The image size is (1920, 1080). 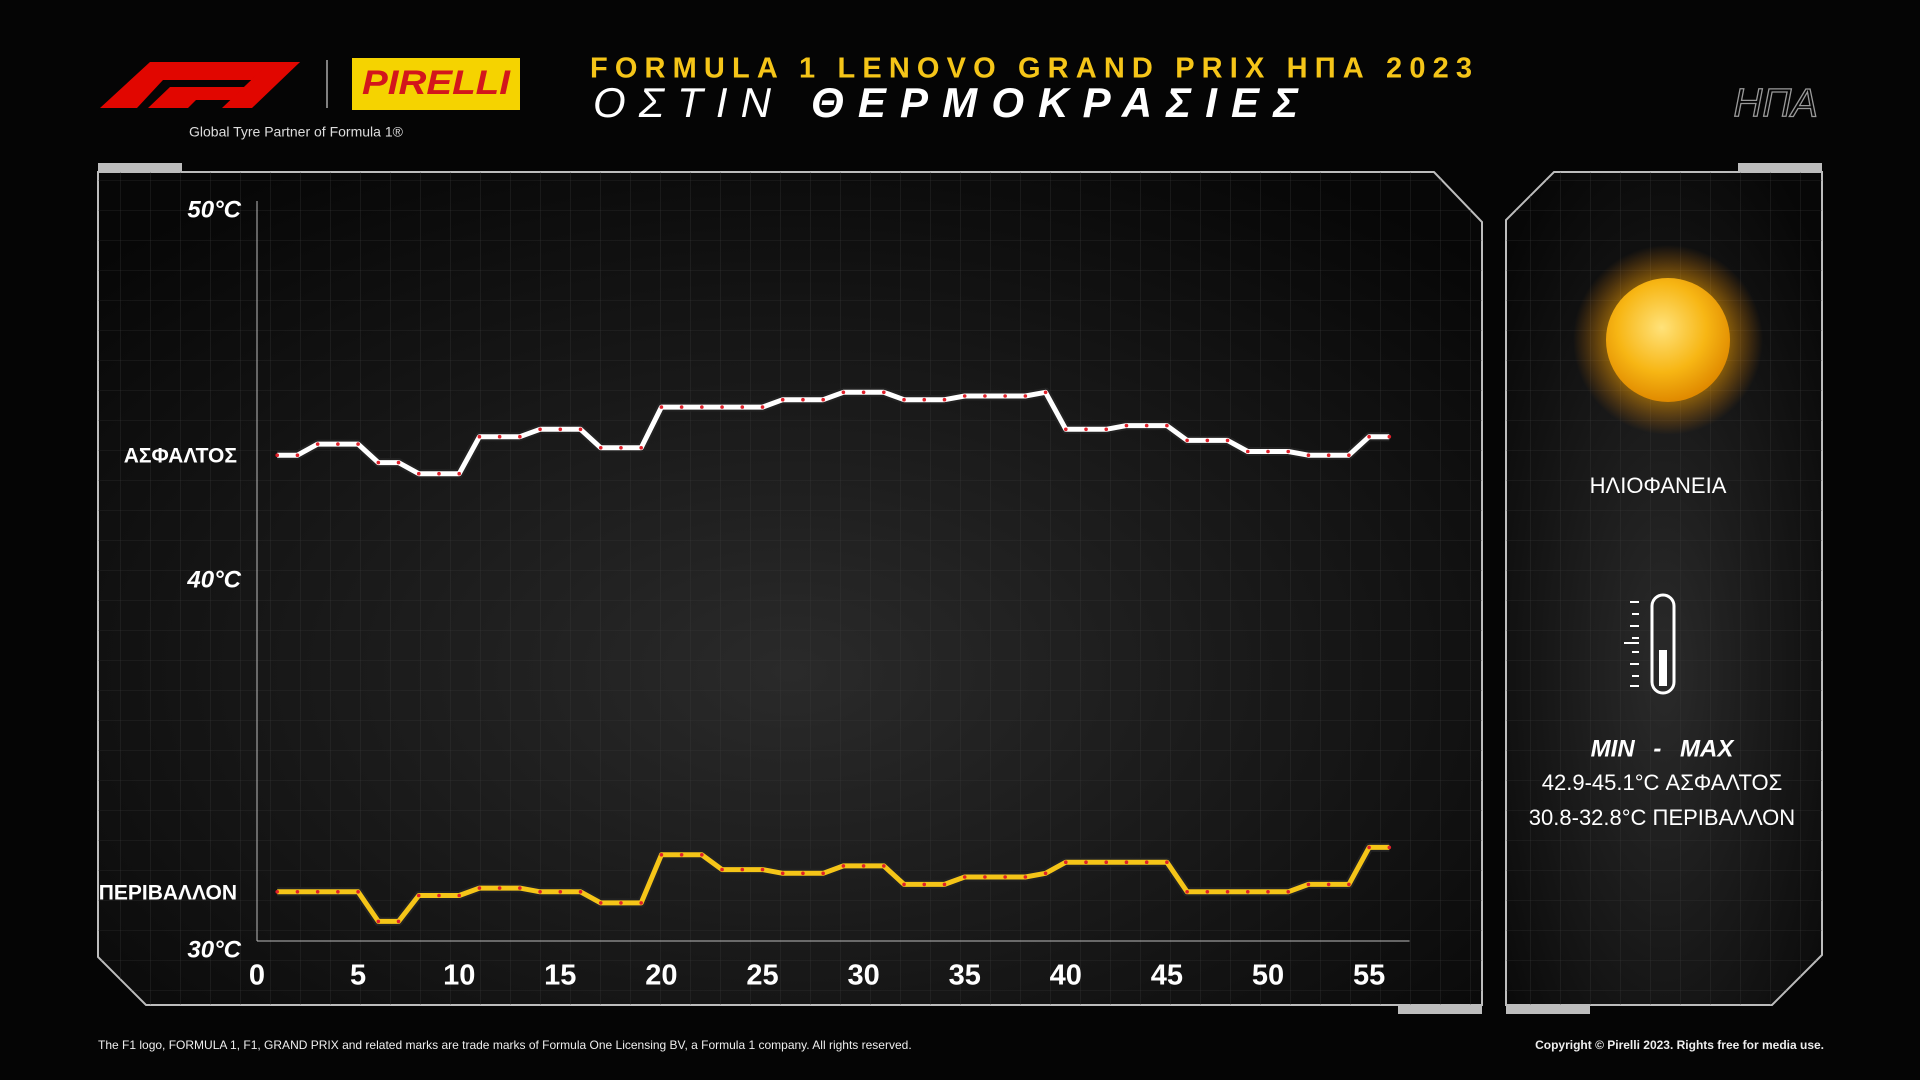 I want to click on y-tick-label: 50°C, so click(x=214, y=209).